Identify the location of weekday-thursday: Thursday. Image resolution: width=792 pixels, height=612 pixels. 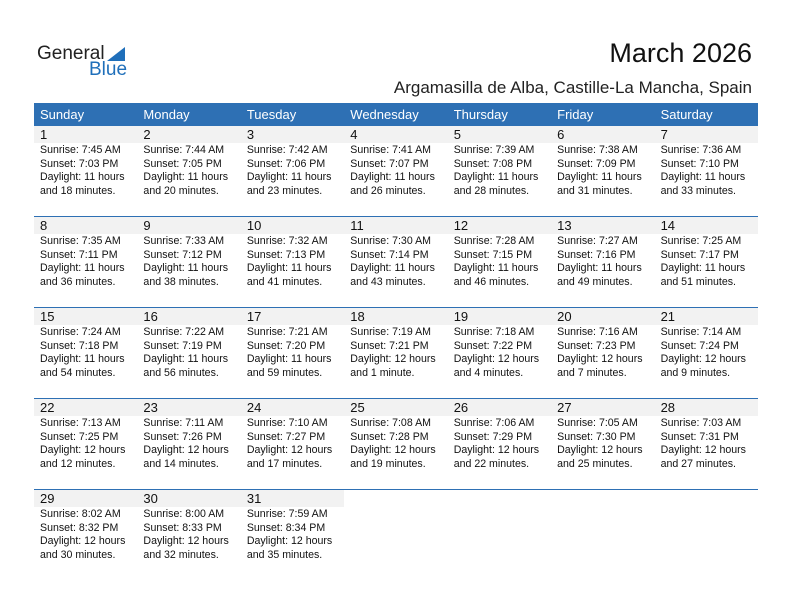
(480, 114).